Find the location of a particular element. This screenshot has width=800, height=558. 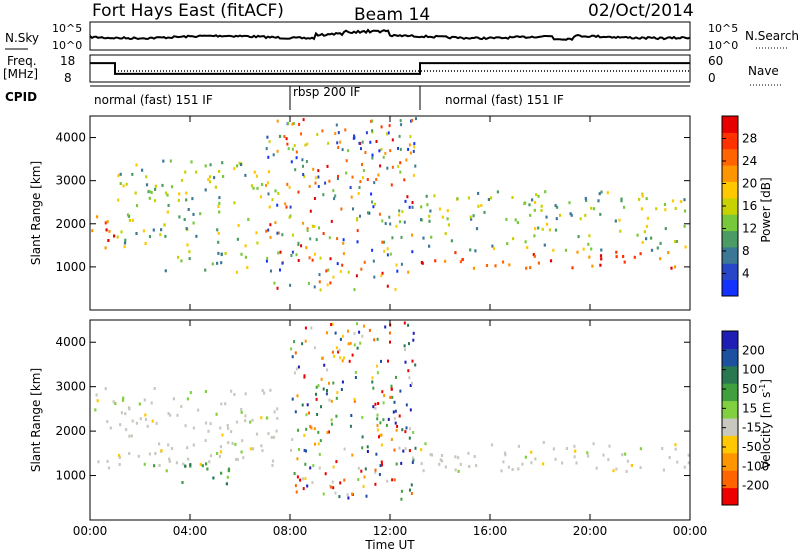

cpid-label: CPID is located at coordinates (21, 97).